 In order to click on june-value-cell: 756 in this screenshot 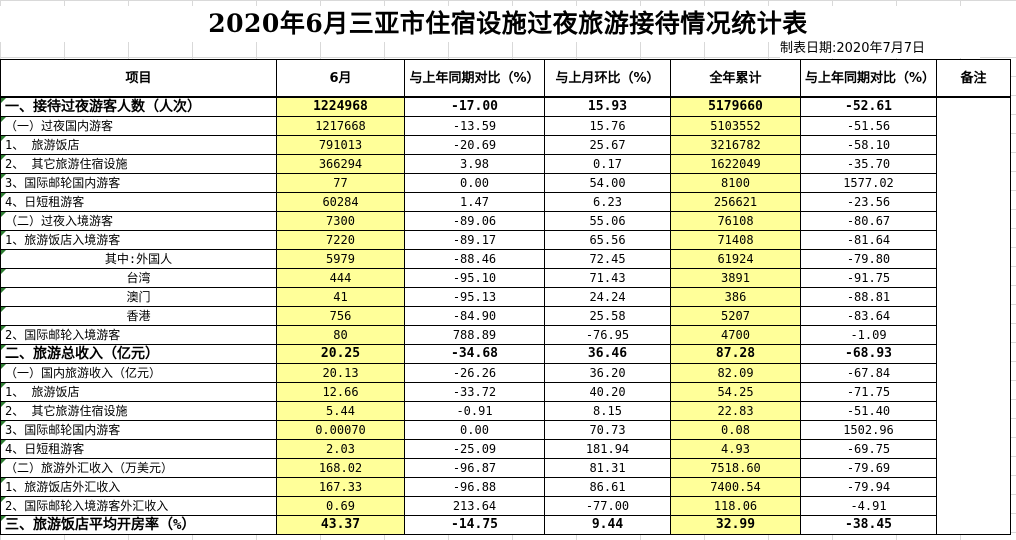, I will do `click(340, 316)`.